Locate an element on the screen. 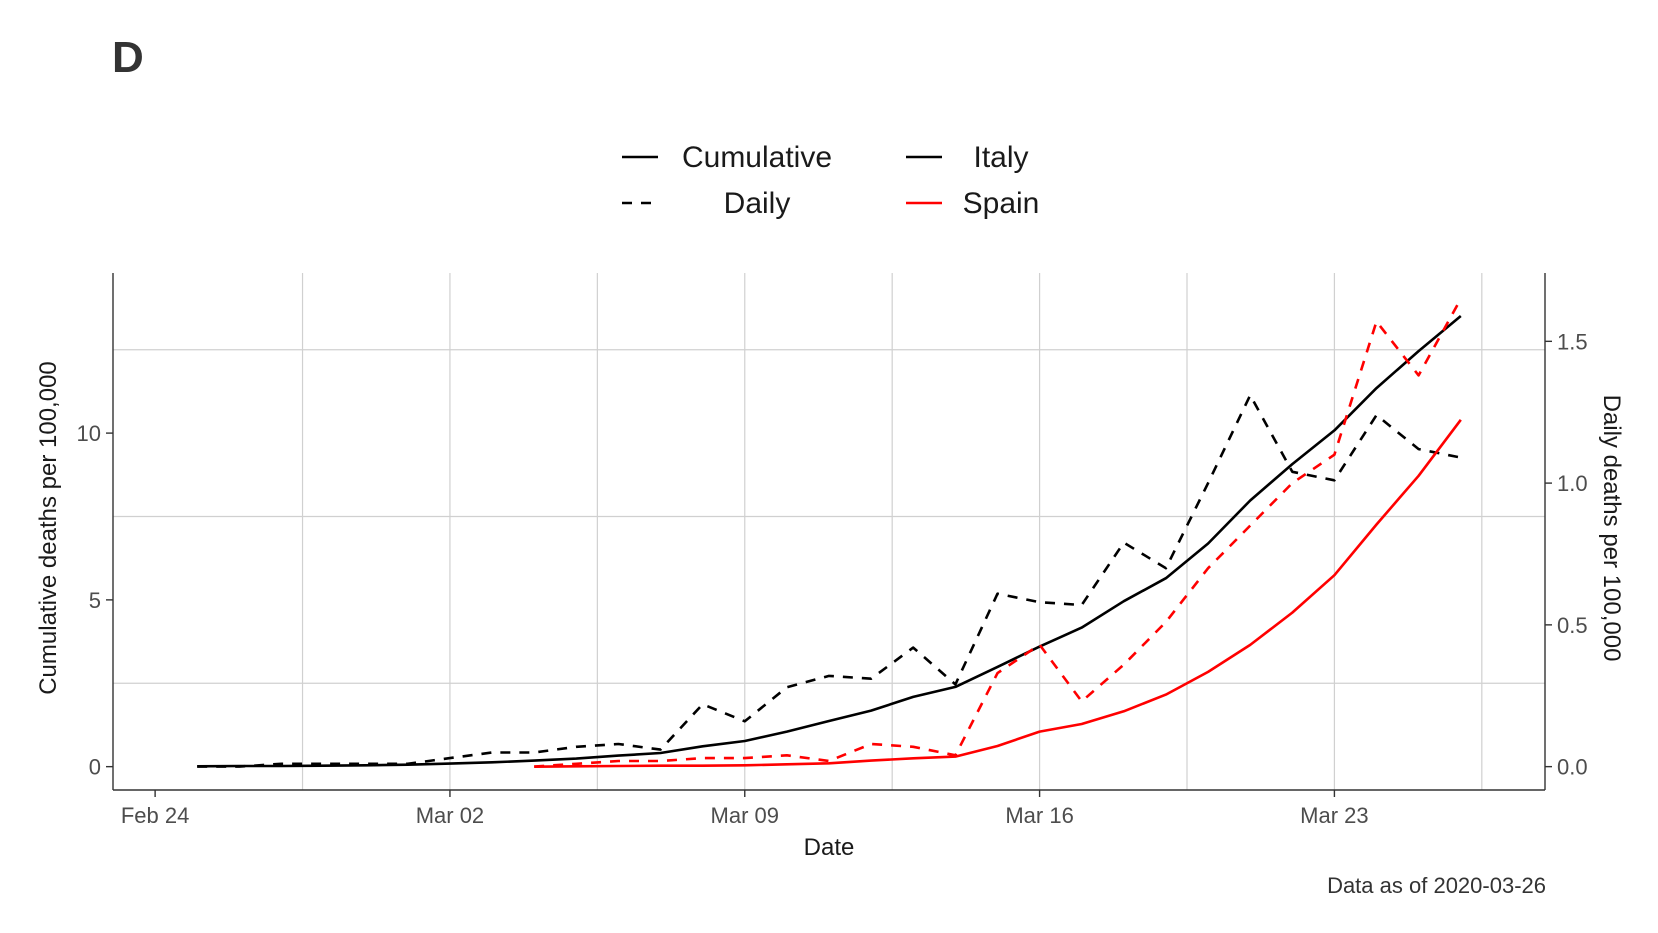 This screenshot has height=933, width=1658. legend: Cumulative Daily Italy Spain is located at coordinates (830, 180).